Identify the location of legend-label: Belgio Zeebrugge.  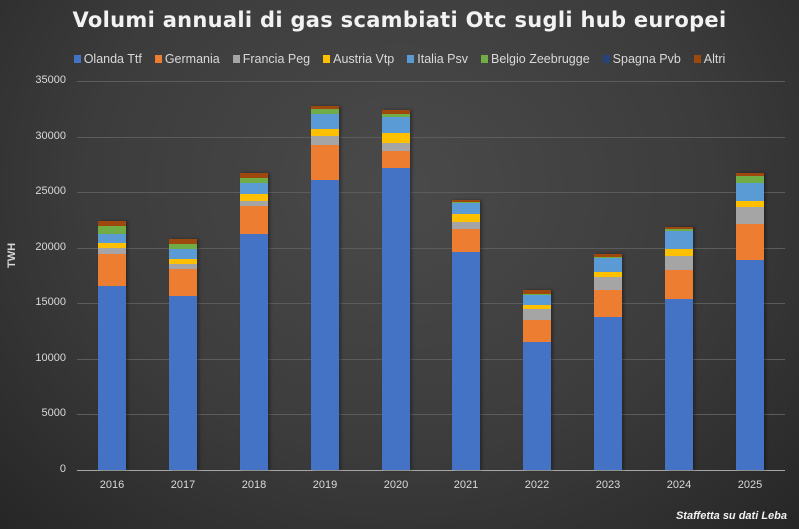
(540, 59).